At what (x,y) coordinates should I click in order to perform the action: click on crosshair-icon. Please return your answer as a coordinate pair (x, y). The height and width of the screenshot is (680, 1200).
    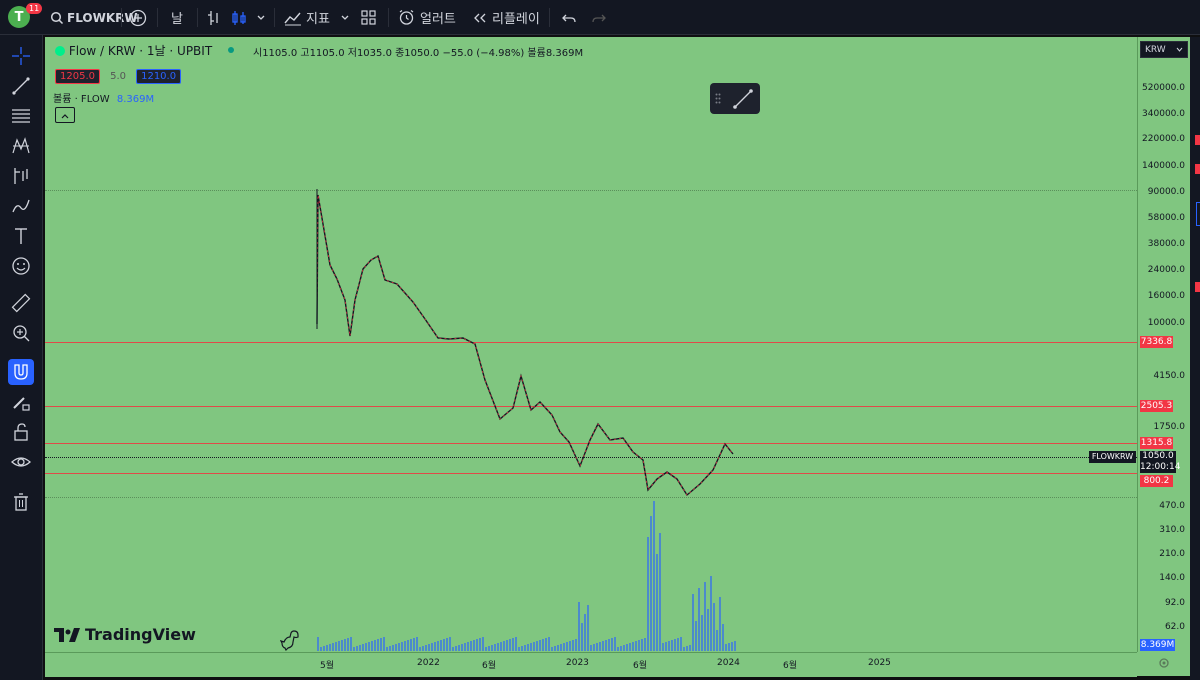
    Looking at the image, I should click on (21, 56).